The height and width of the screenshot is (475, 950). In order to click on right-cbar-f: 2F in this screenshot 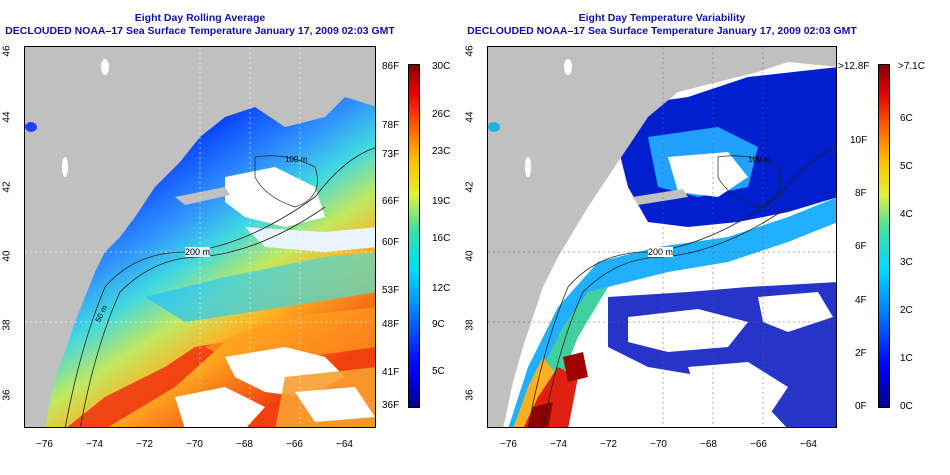, I will do `click(861, 353)`.